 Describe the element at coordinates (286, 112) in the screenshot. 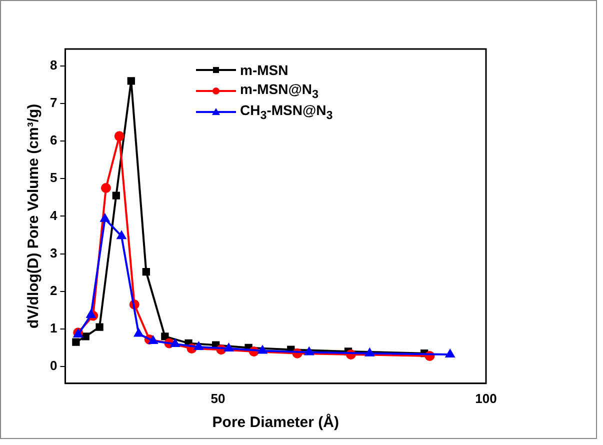

I see `legend-label: CH$_{3}$-MSN@N$_{3}$` at that location.